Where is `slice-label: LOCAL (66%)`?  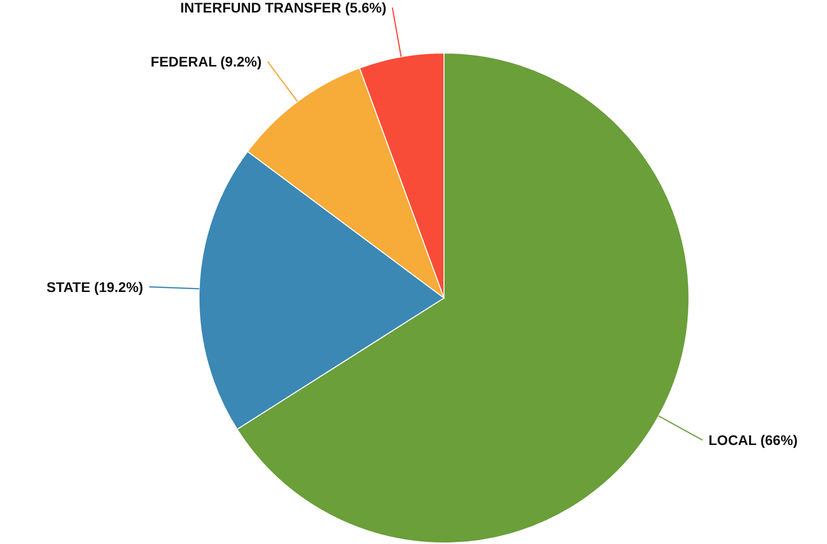 slice-label: LOCAL (66%) is located at coordinates (753, 440).